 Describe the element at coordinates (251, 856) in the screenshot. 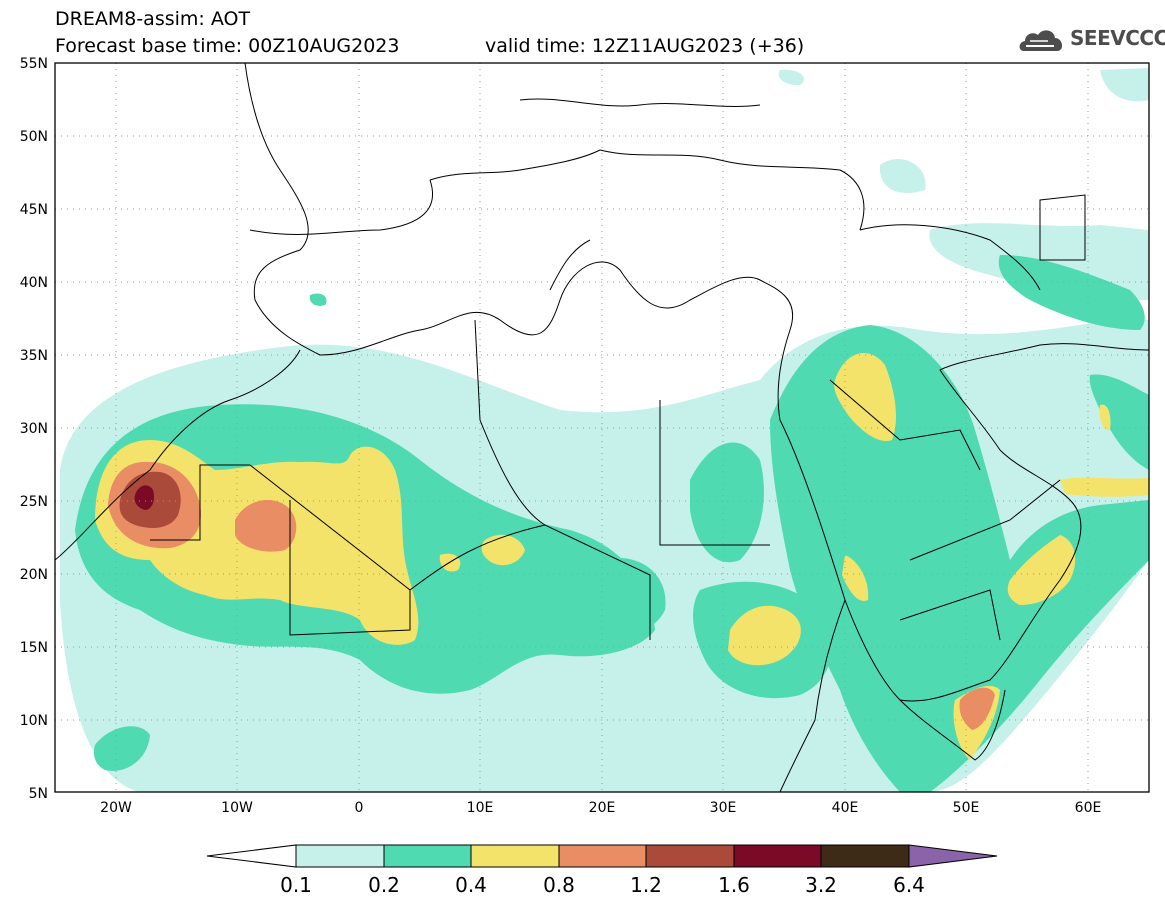

I see `colorbar-low-arrow` at that location.